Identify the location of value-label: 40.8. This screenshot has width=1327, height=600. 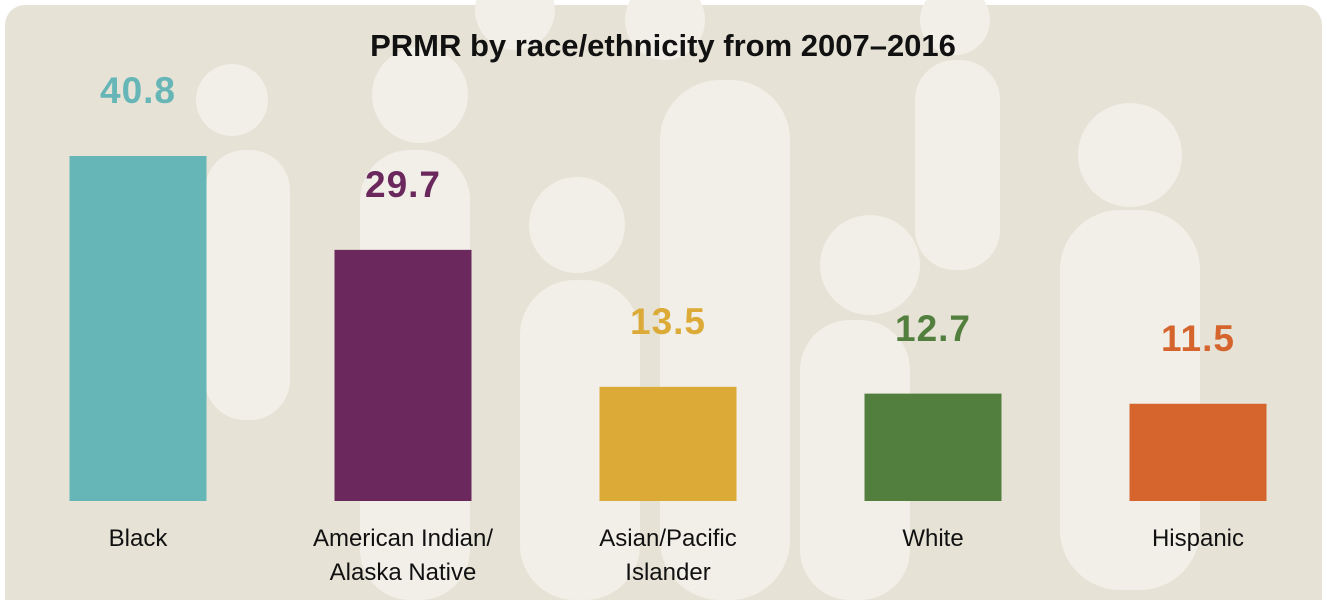
(138, 90).